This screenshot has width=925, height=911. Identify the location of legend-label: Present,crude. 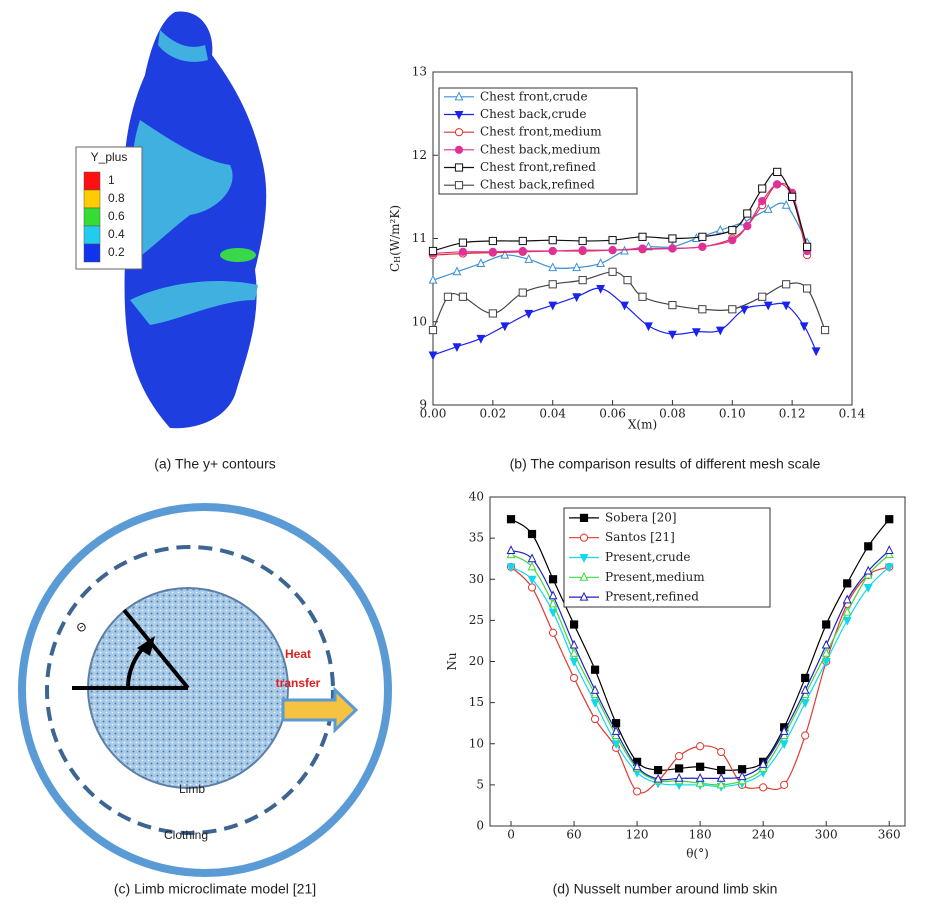
(648, 557).